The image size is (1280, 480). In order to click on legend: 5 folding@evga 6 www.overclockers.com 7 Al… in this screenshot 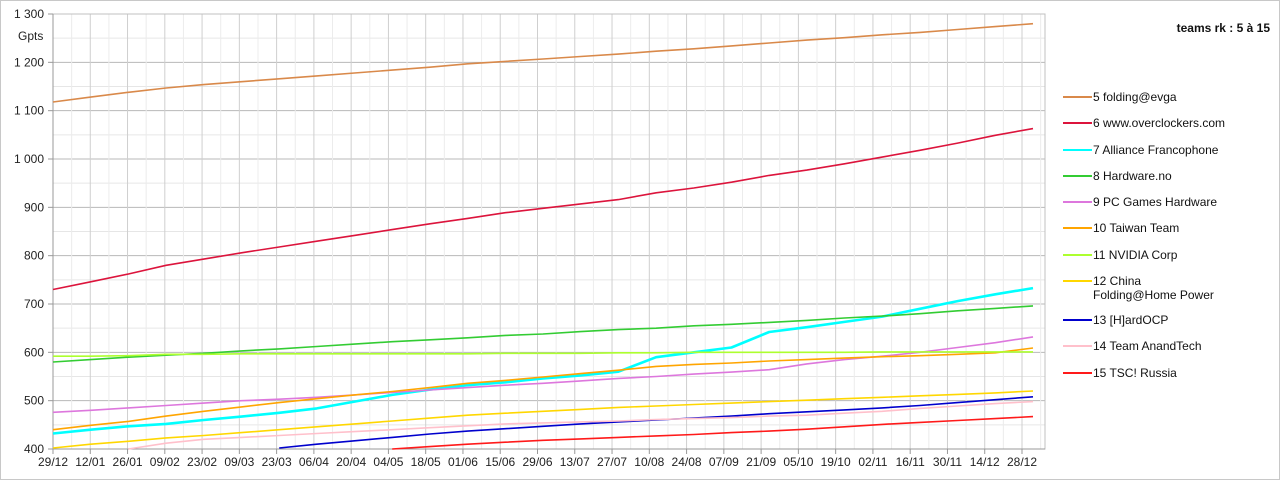, I will do `click(1168, 241)`.